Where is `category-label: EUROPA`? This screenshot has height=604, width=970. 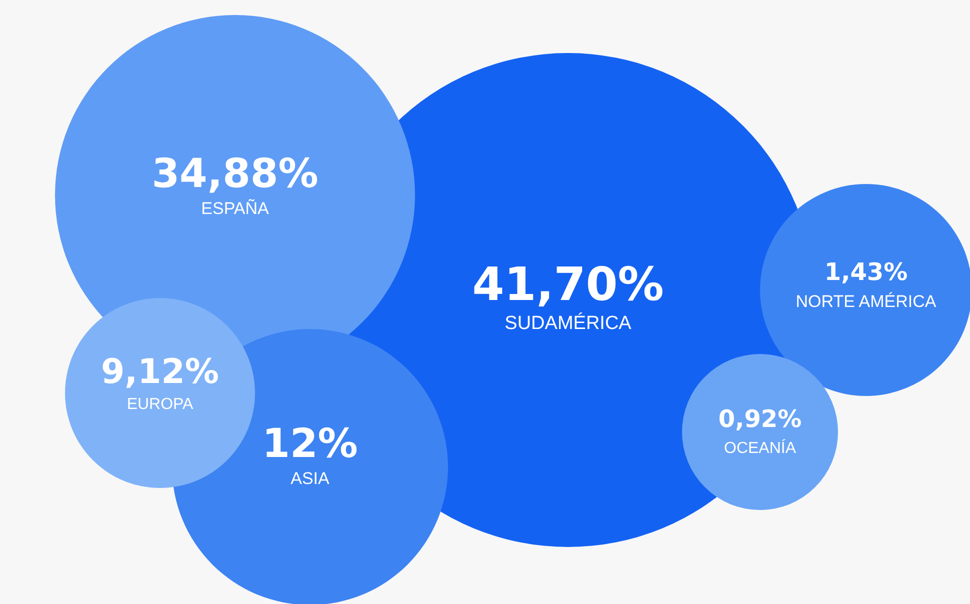
category-label: EUROPA is located at coordinates (160, 404).